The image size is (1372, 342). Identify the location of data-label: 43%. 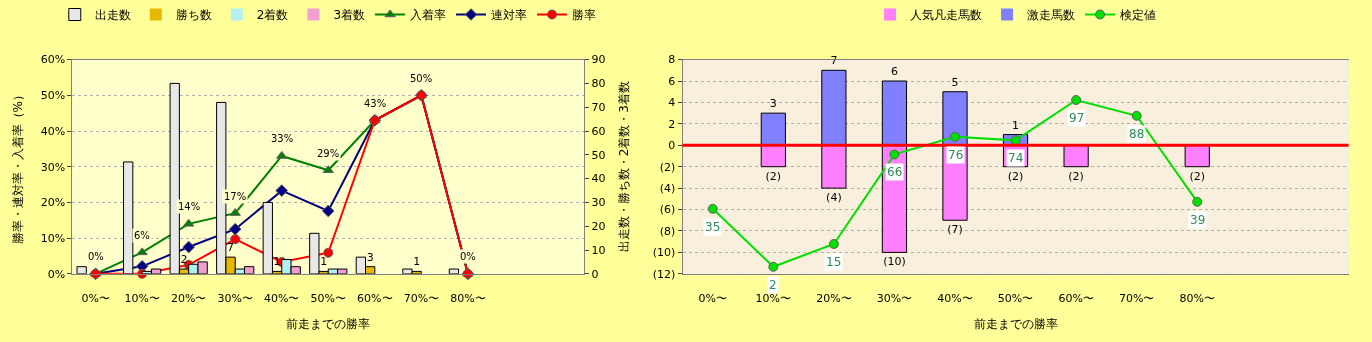
(375, 103).